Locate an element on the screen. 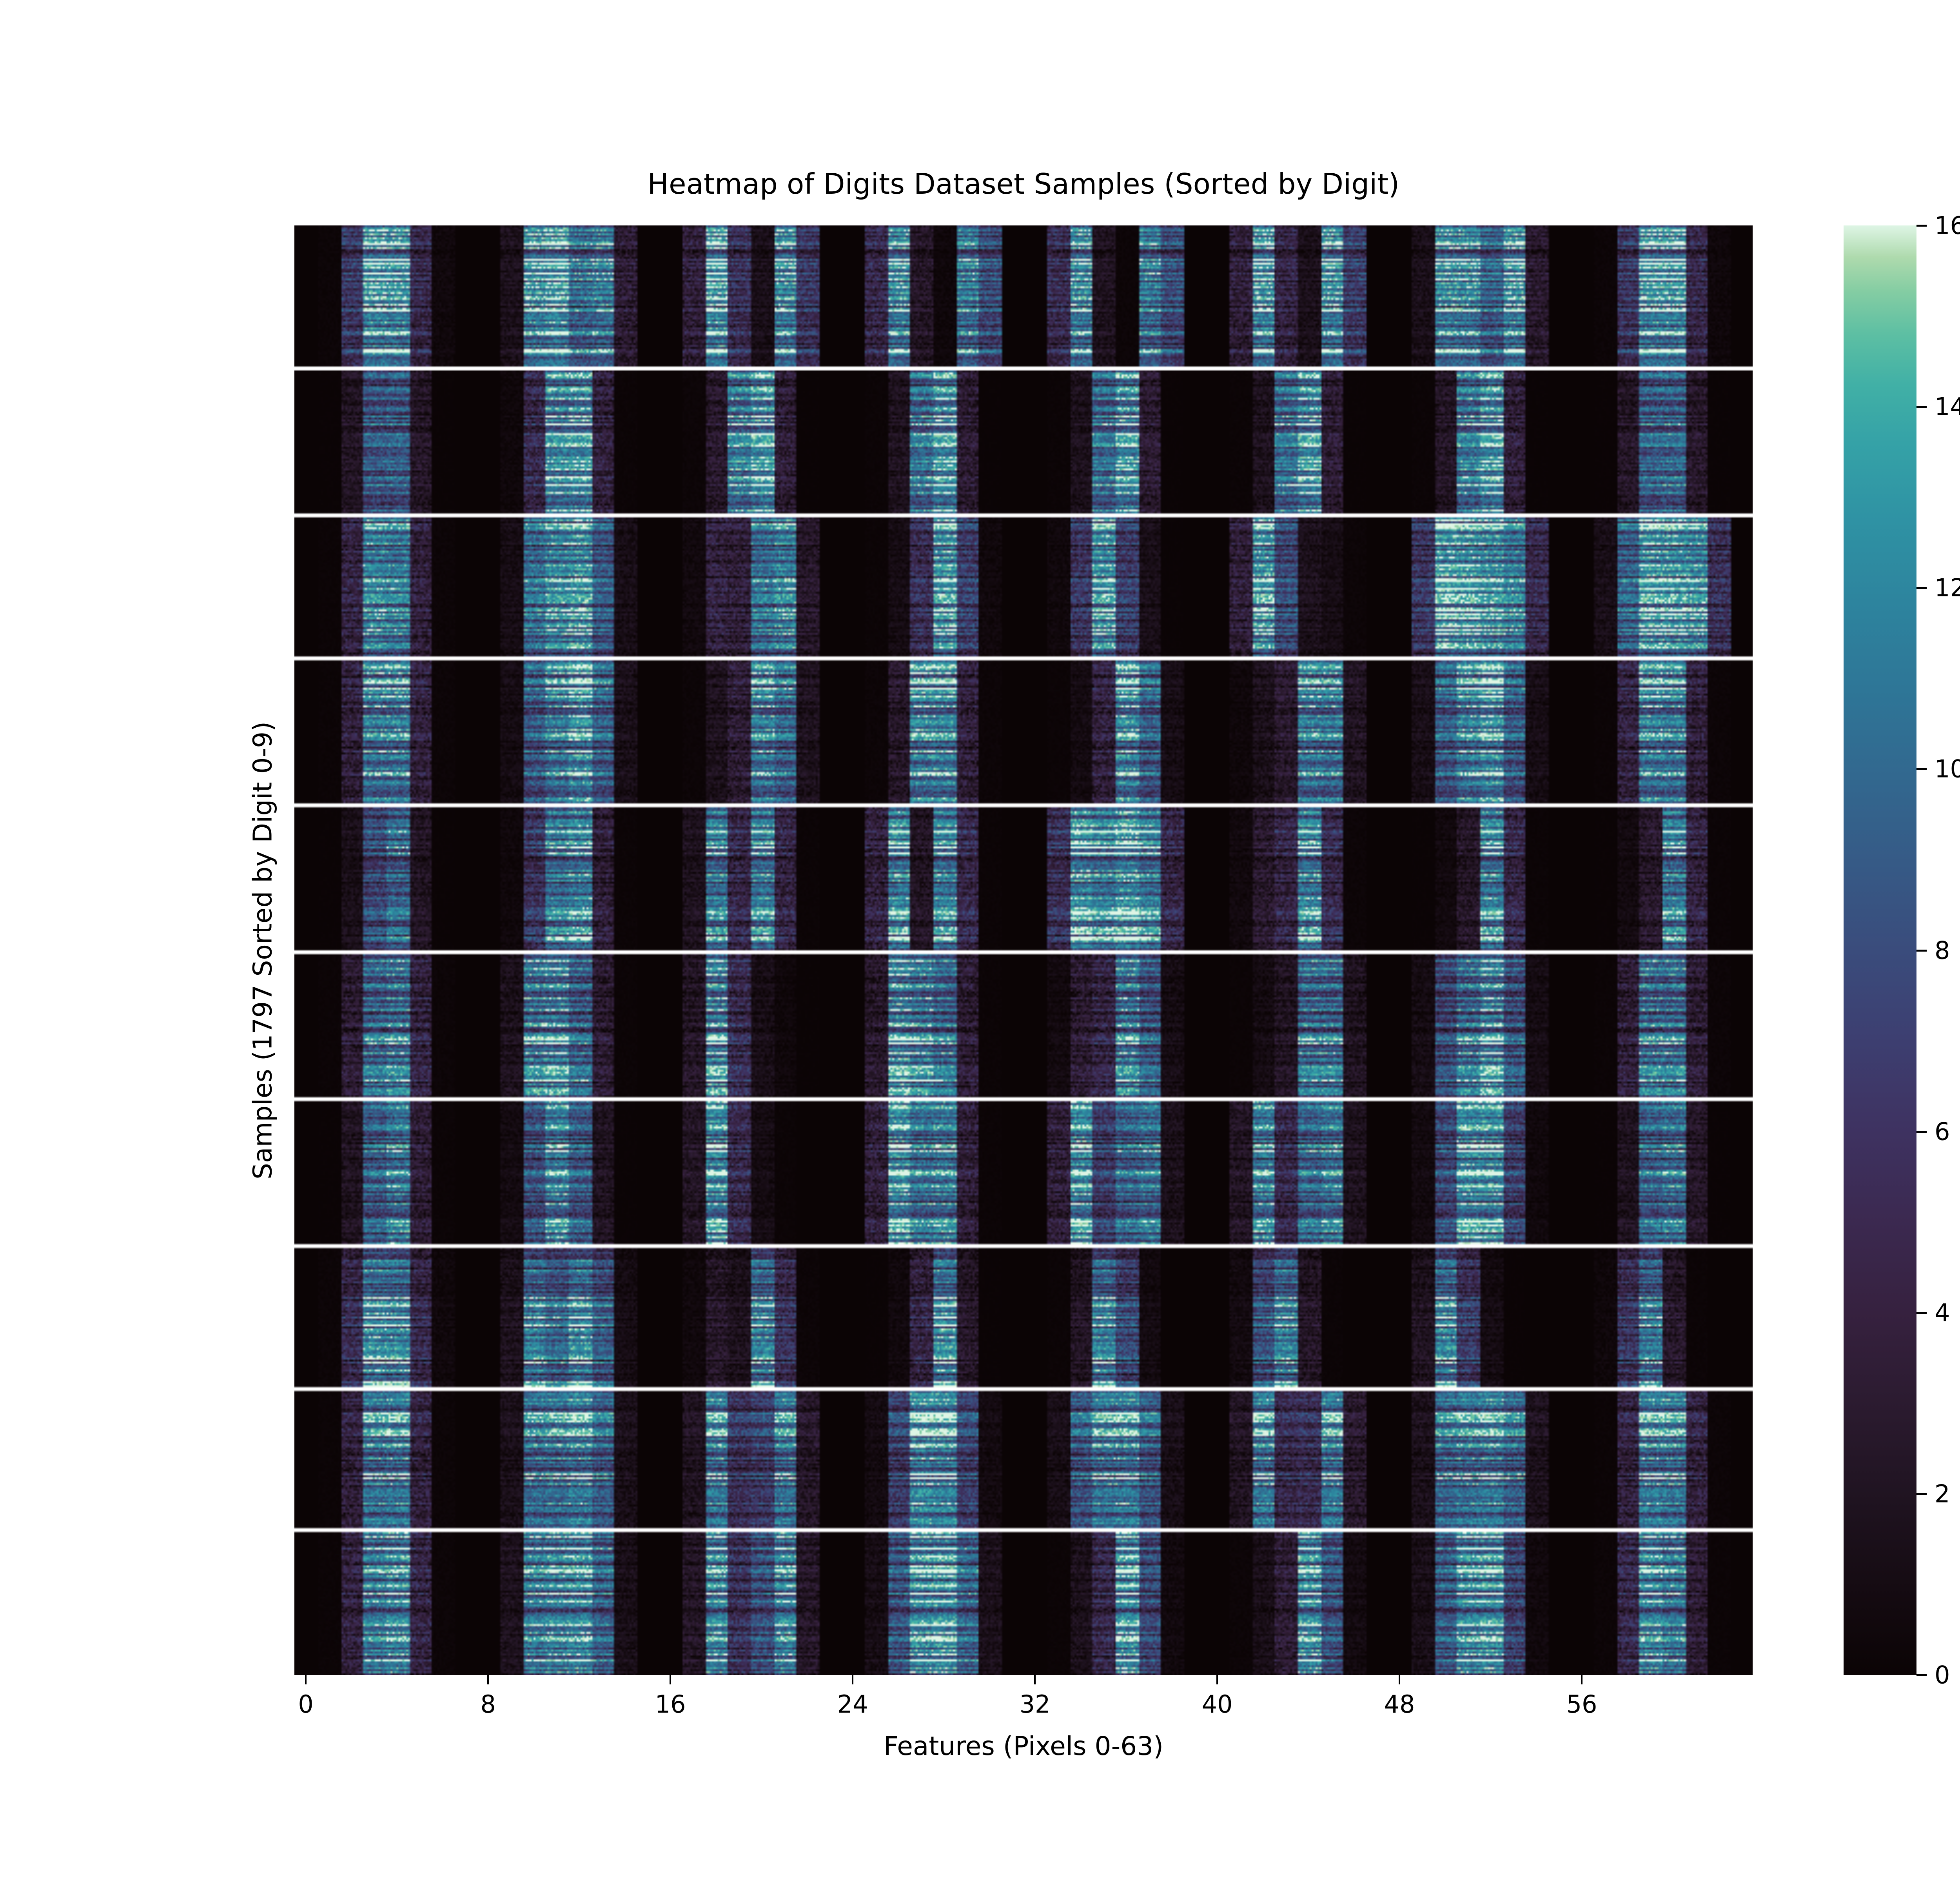 The height and width of the screenshot is (1882, 1960). x-tick-label: 32 is located at coordinates (1035, 1704).